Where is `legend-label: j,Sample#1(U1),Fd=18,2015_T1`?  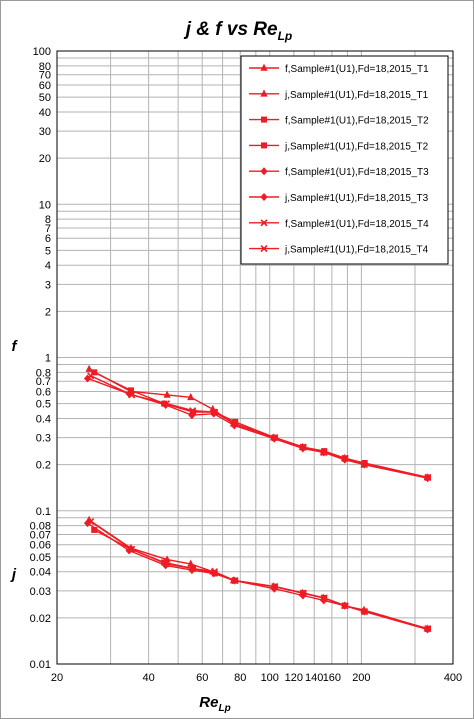
legend-label: j,Sample#1(U1),Fd=18,2015_T1 is located at coordinates (356, 95).